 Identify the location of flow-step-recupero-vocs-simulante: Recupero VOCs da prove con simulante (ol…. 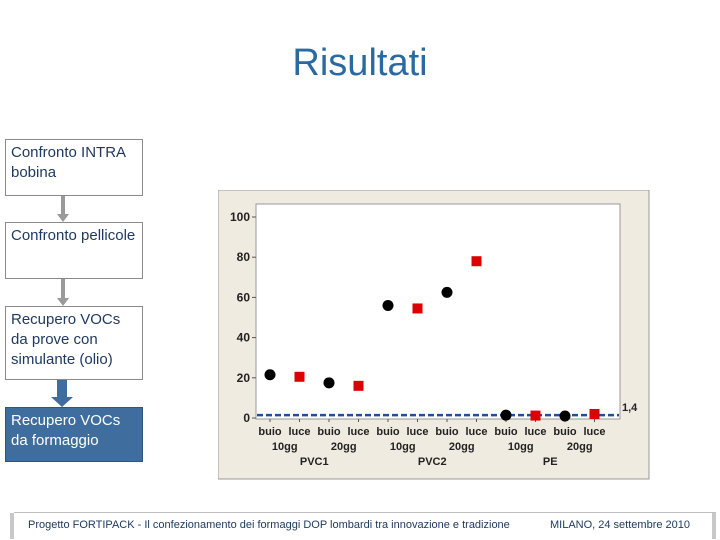
(74, 343).